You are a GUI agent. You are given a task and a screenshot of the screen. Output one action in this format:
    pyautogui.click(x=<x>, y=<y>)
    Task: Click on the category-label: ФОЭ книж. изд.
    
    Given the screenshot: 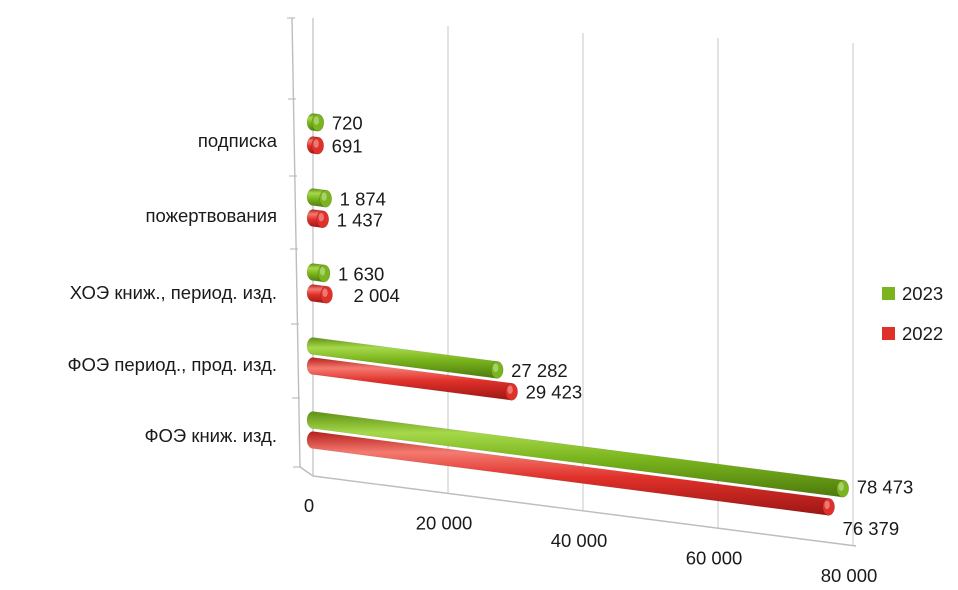 What is the action you would take?
    pyautogui.click(x=210, y=435)
    